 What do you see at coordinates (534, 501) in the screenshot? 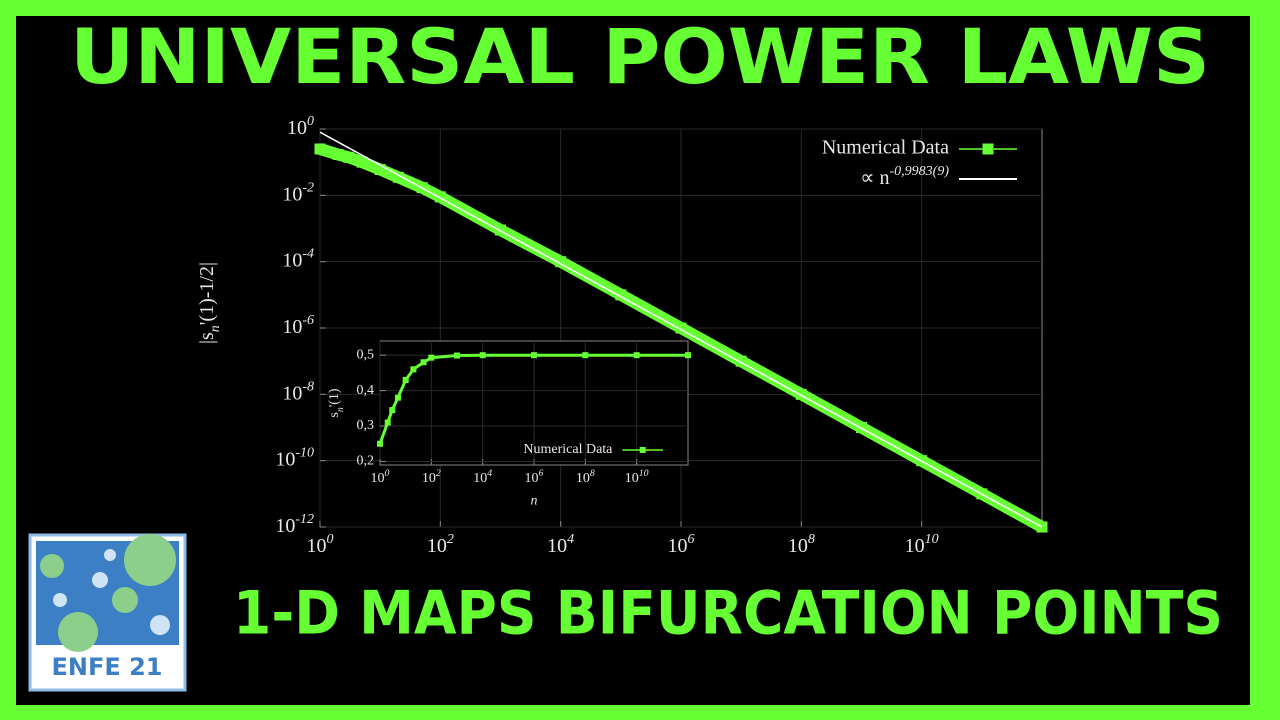
I see `x-axis-label: n` at bounding box center [534, 501].